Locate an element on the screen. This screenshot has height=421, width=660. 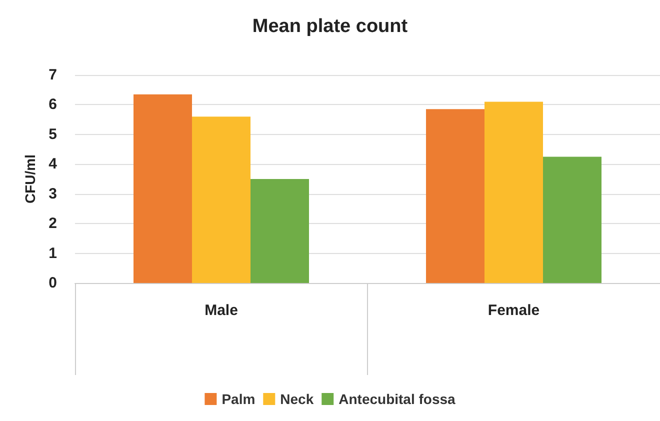
y-tick-label: 4 is located at coordinates (53, 164).